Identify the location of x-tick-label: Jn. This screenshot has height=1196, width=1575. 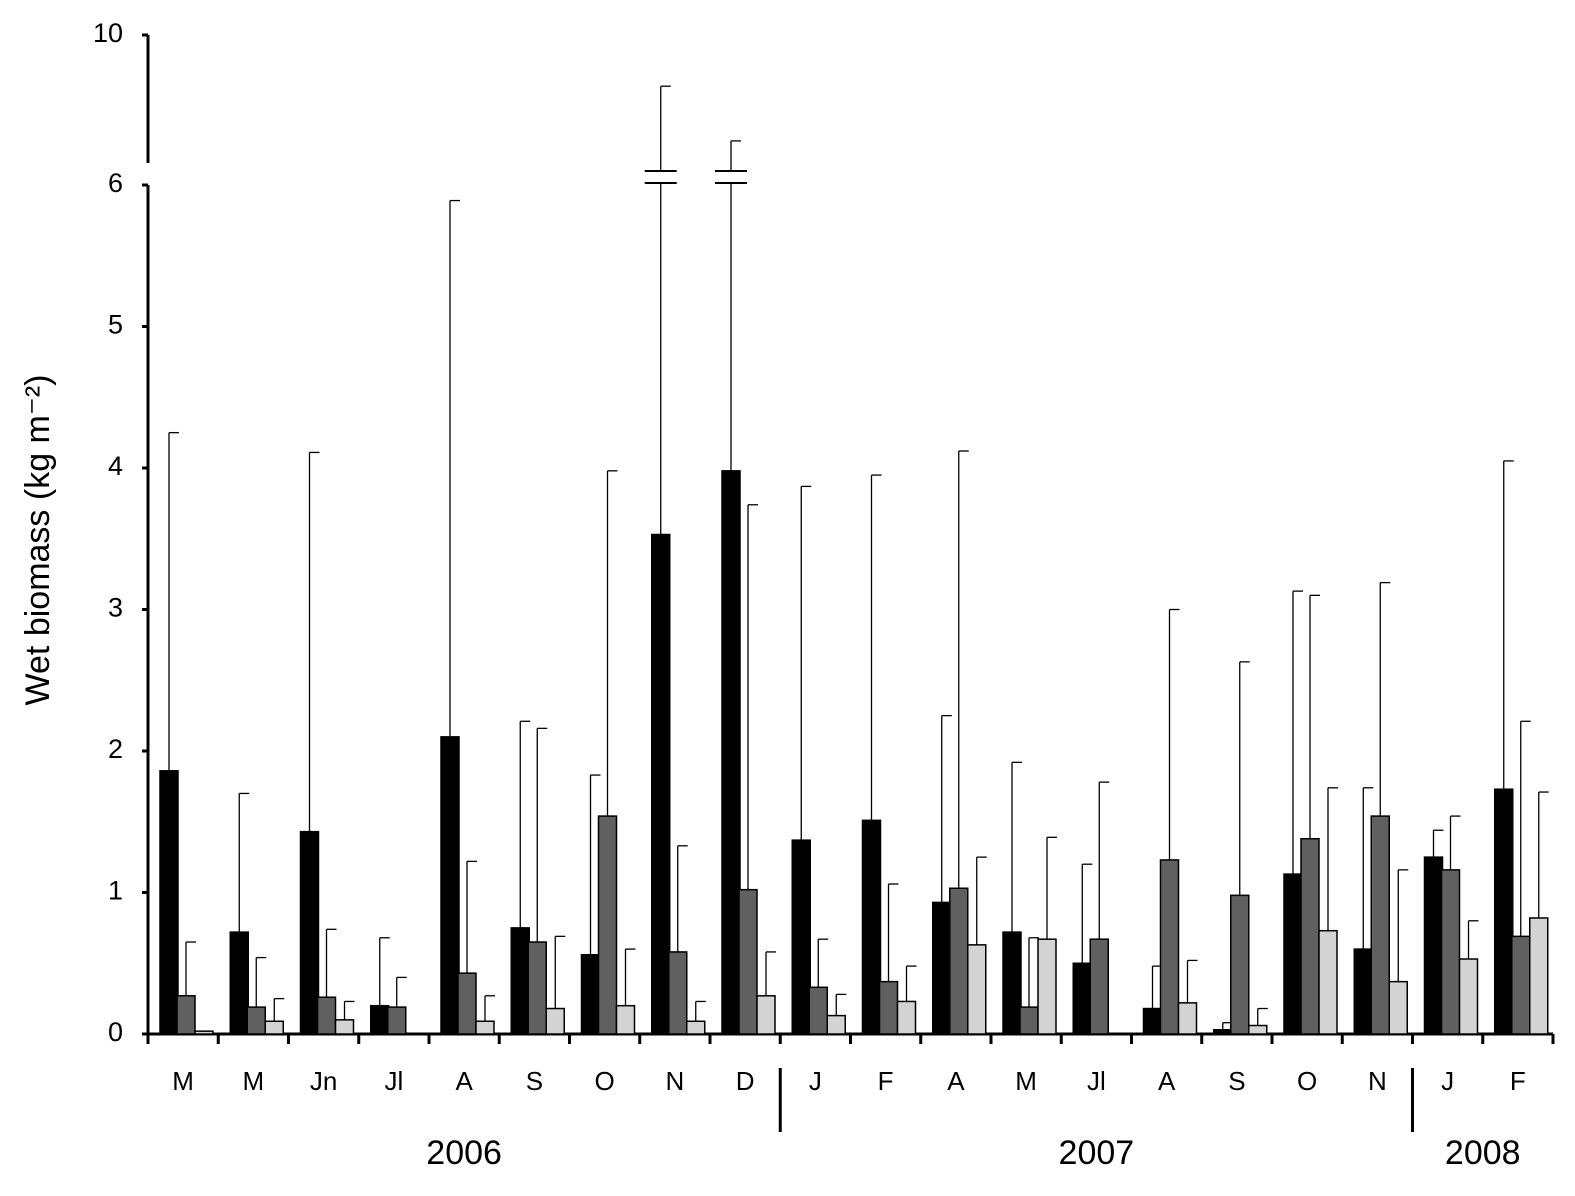
(323, 1081).